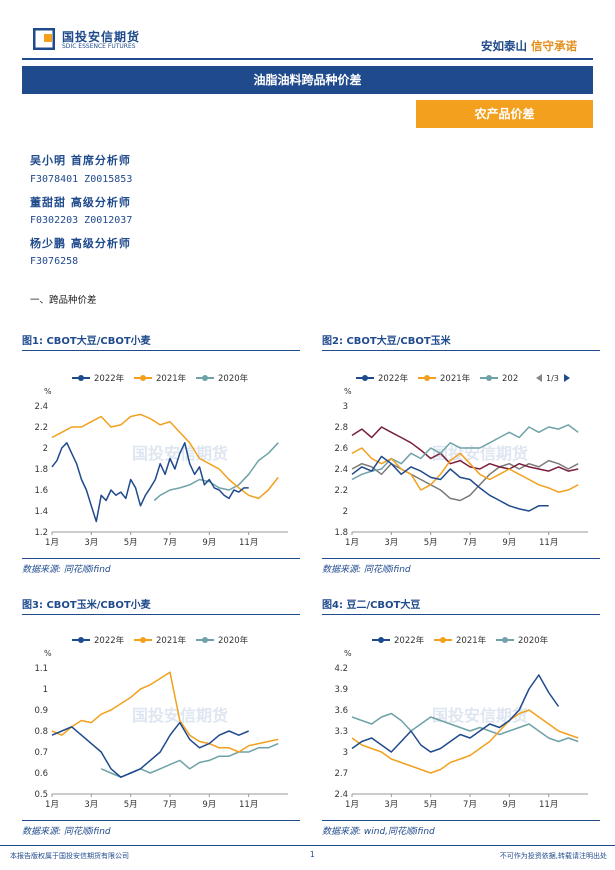 This screenshot has width=615, height=870. I want to click on y-tick-6: 4.2, so click(341, 669).